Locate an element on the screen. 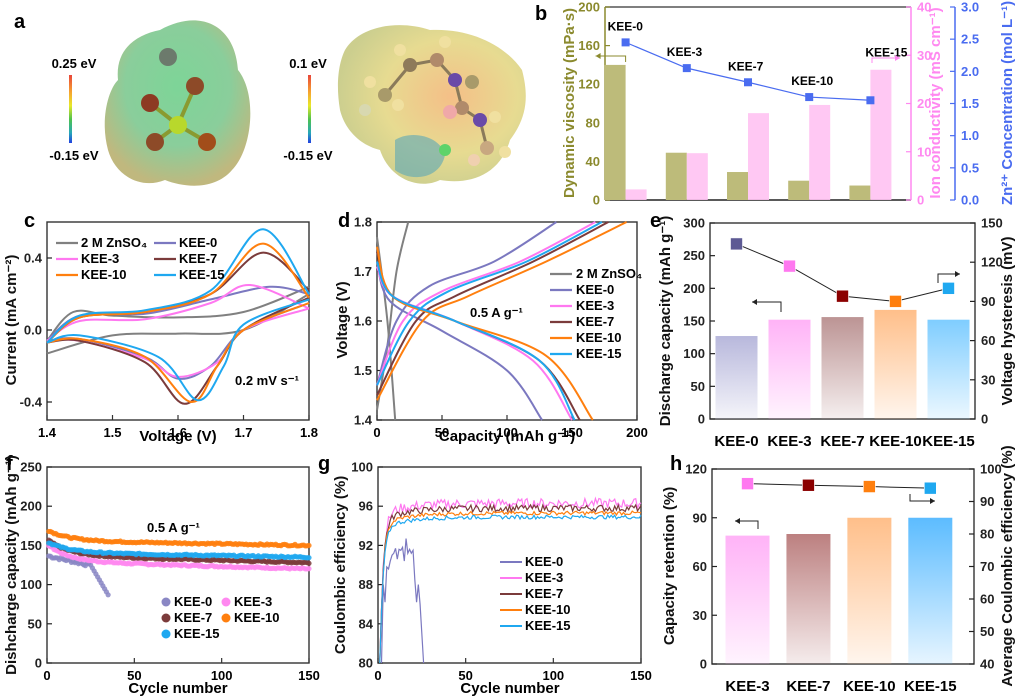 This screenshot has width=1024, height=700. x-tick-label: 0 is located at coordinates (376, 432).